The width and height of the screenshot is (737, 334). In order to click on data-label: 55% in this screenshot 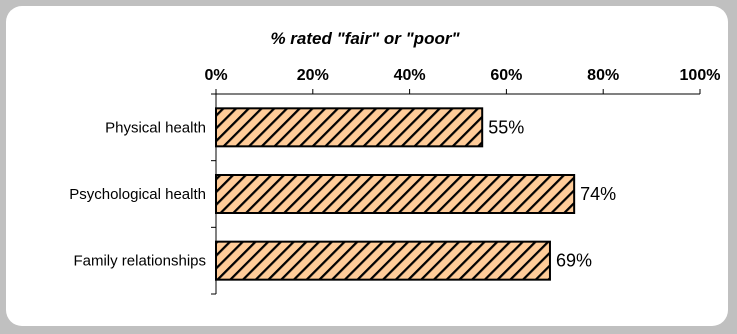, I will do `click(506, 127)`.